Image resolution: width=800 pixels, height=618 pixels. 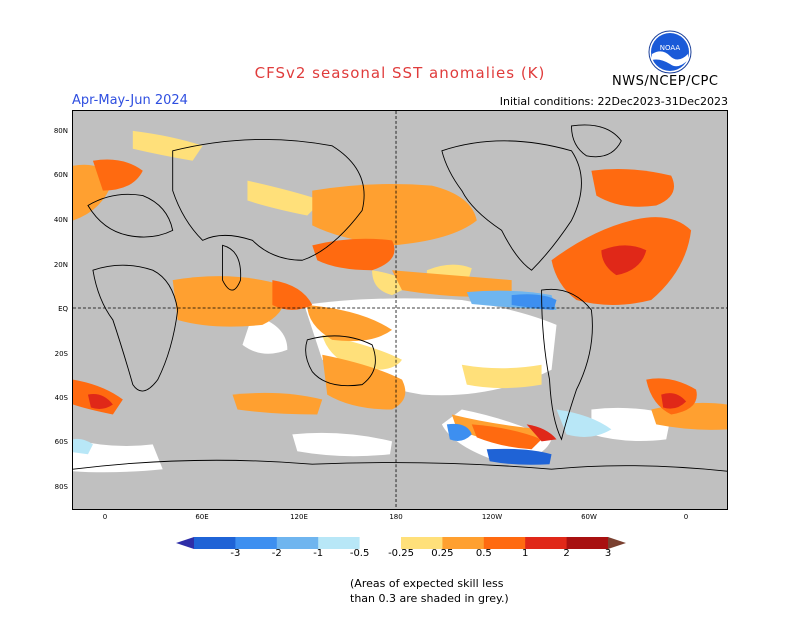 I want to click on colorbar-label: 0.25, so click(x=442, y=553).